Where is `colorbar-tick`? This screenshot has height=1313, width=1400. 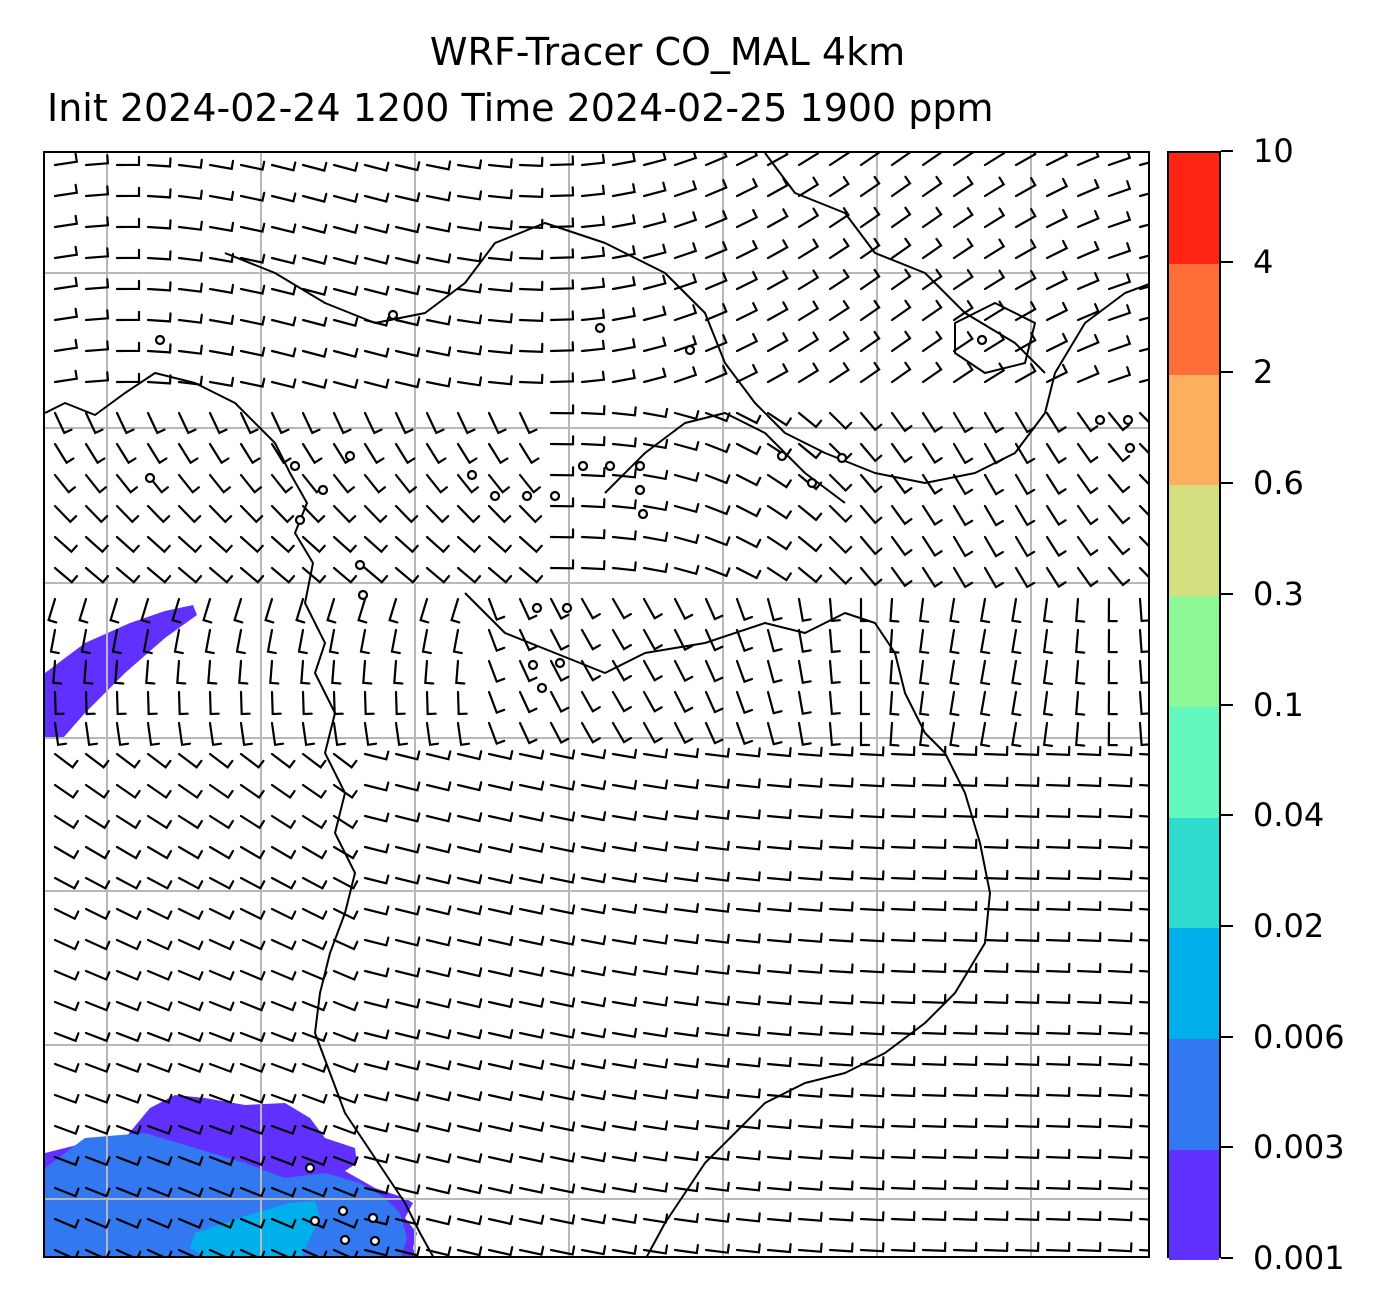
colorbar-tick is located at coordinates (1227, 593).